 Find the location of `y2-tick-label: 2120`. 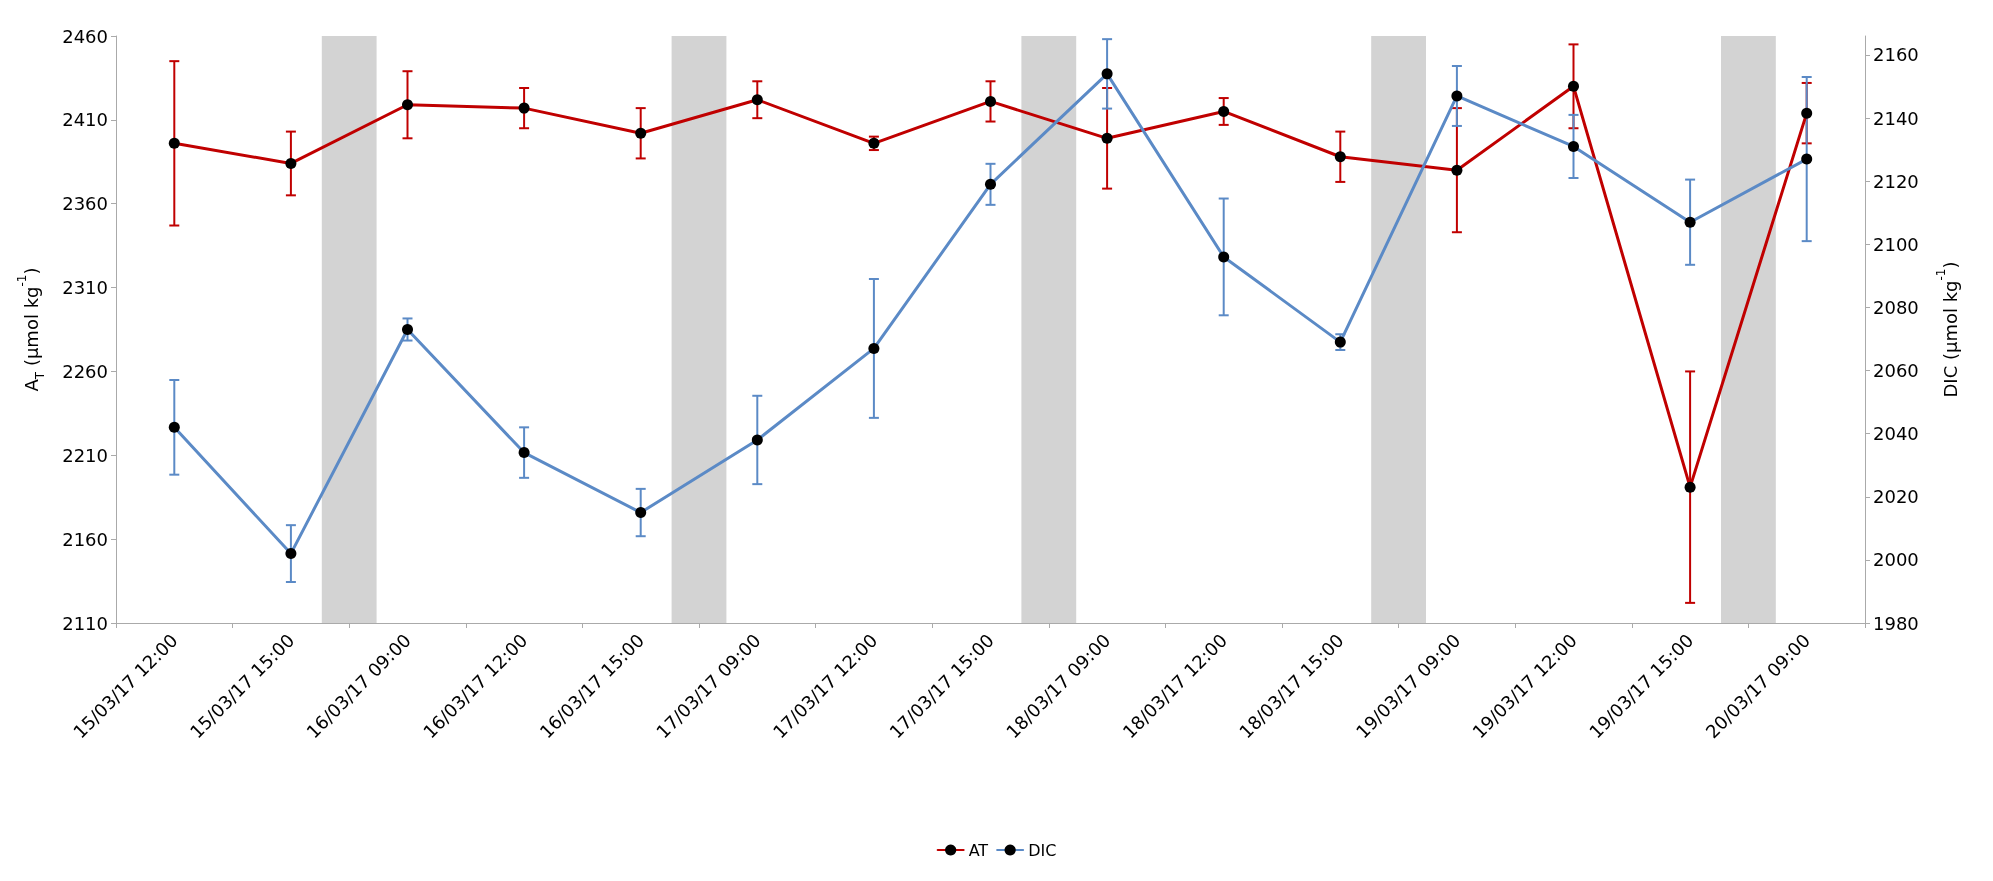

y2-tick-label: 2120 is located at coordinates (1896, 181).